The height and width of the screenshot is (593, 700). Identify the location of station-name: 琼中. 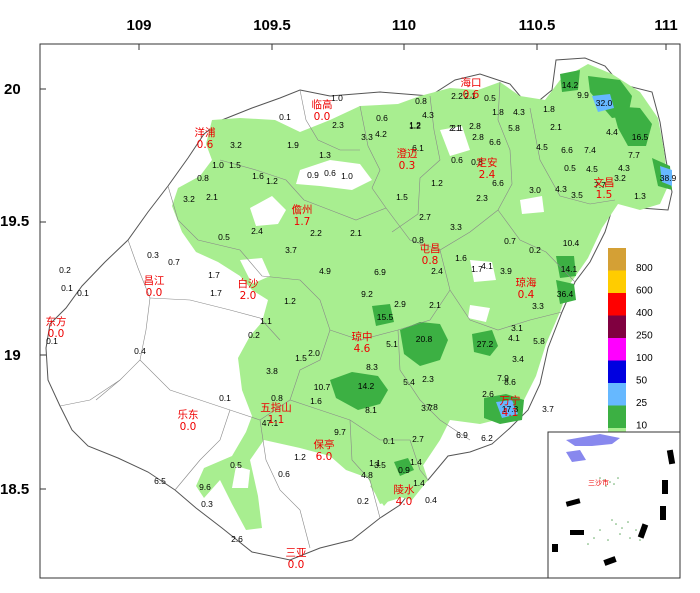
(362, 336).